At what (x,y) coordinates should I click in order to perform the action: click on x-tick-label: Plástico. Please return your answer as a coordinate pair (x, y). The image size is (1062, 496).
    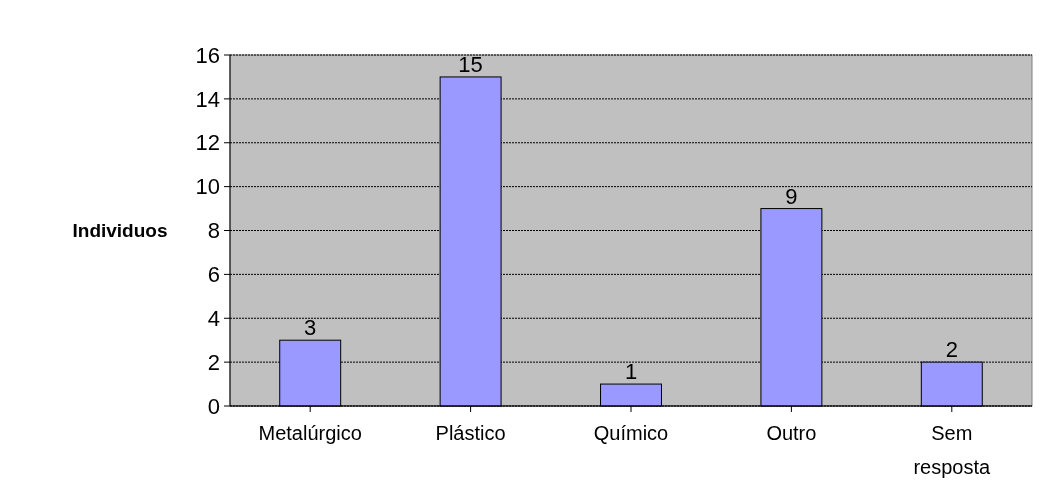
    Looking at the image, I should click on (470, 433).